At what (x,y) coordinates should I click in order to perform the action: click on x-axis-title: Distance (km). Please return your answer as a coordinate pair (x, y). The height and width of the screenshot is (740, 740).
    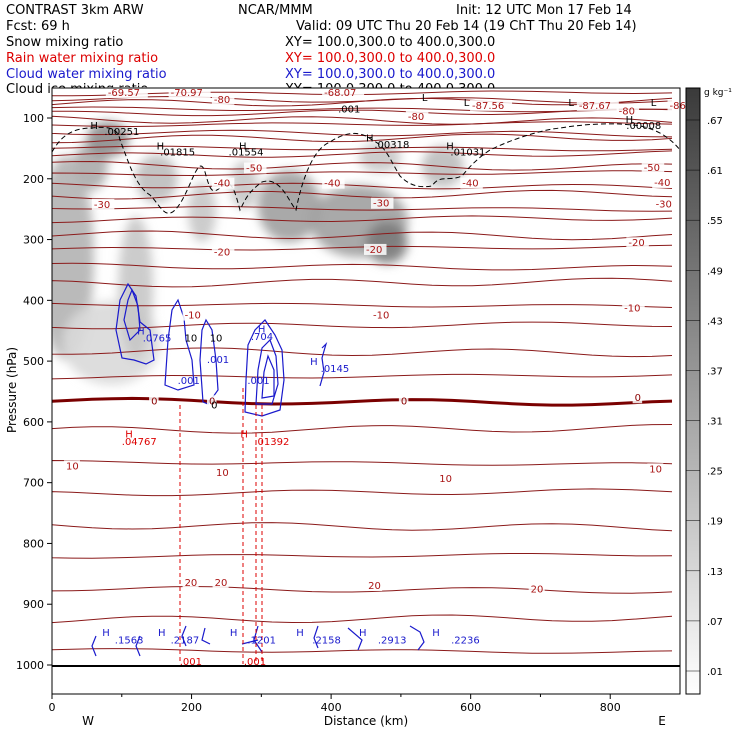
    Looking at the image, I should click on (366, 721).